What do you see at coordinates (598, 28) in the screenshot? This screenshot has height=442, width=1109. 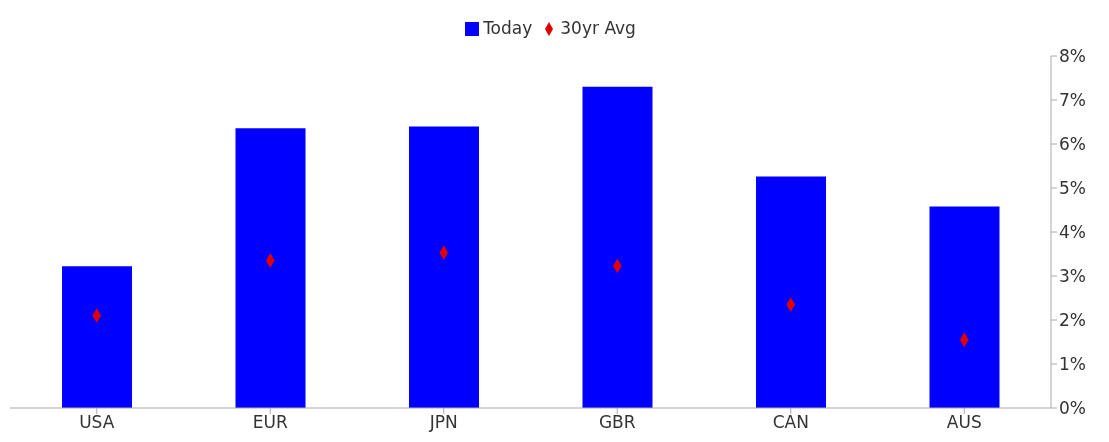 I see `legend-label: 30yr Avg` at bounding box center [598, 28].